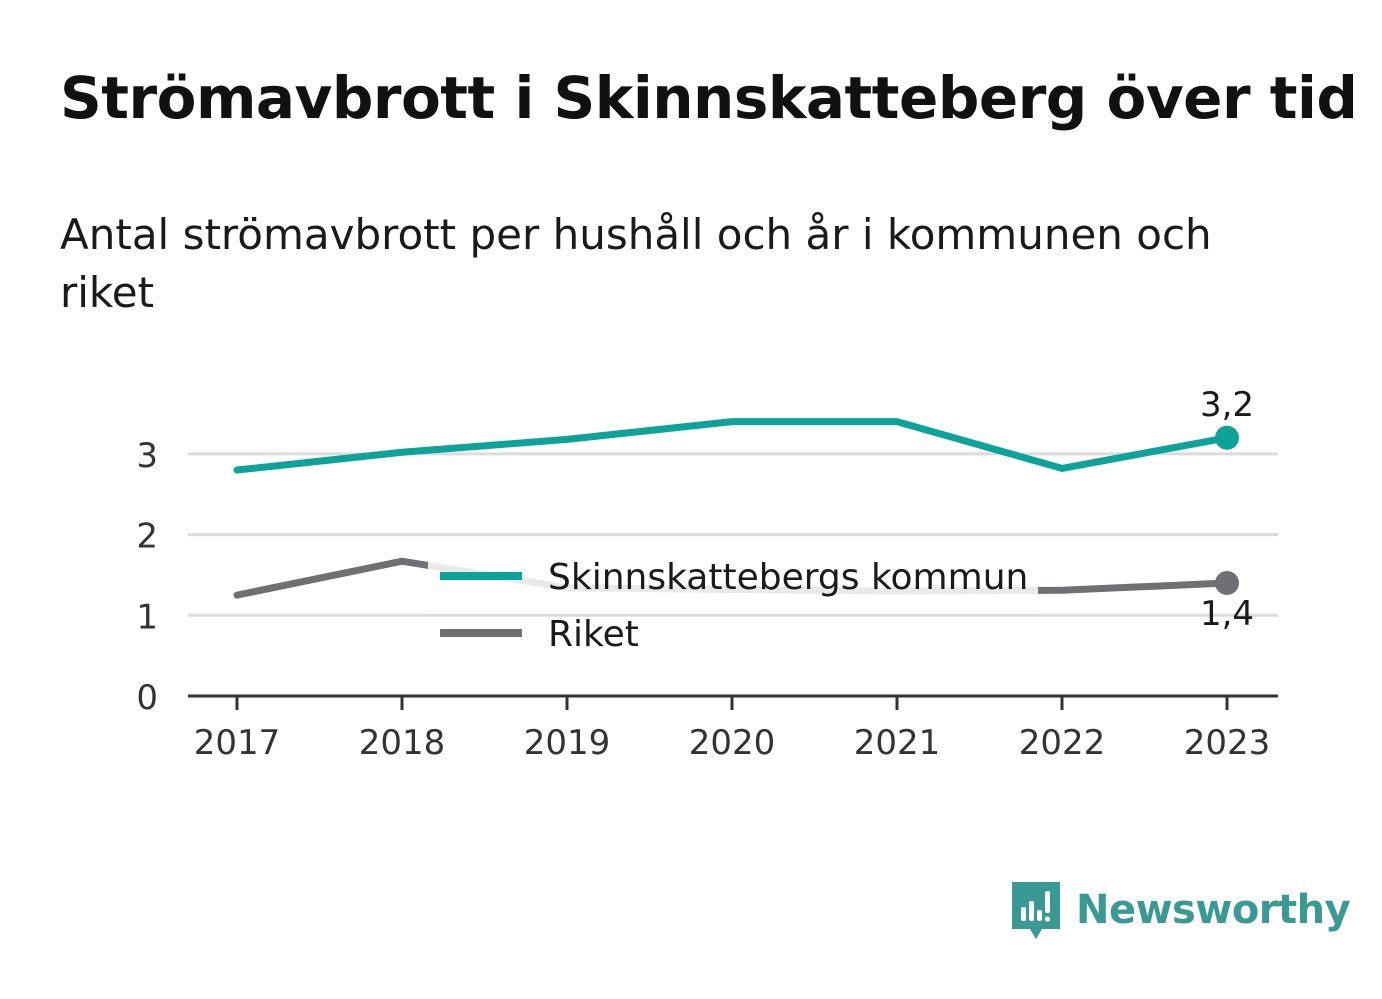 This screenshot has height=999, width=1382. I want to click on legend: Skinnskattebergs kommun Riket, so click(733, 600).